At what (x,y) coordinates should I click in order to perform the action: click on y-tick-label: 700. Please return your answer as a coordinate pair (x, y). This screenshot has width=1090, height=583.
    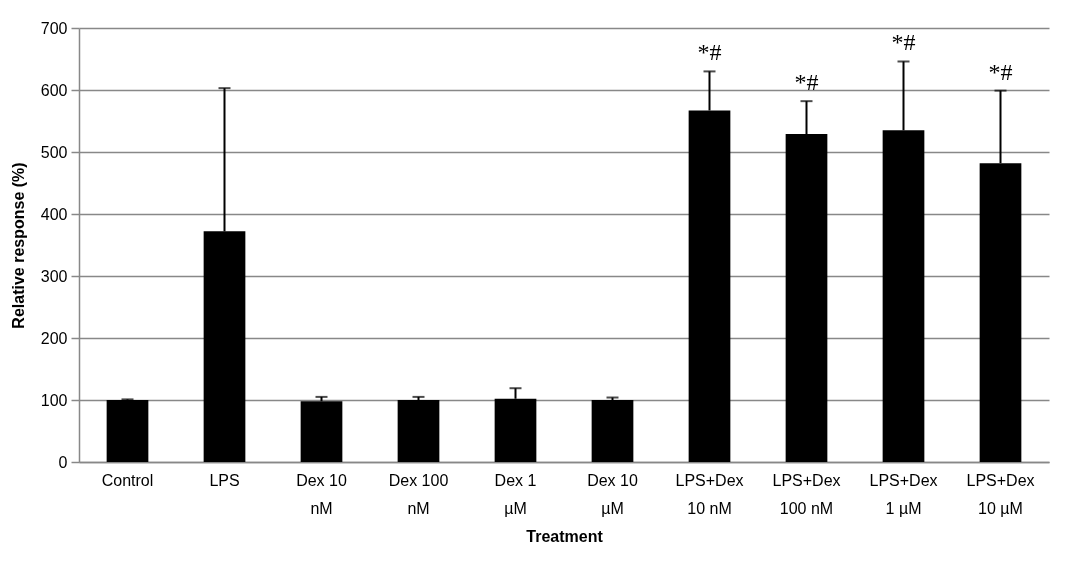
    Looking at the image, I should click on (54, 28).